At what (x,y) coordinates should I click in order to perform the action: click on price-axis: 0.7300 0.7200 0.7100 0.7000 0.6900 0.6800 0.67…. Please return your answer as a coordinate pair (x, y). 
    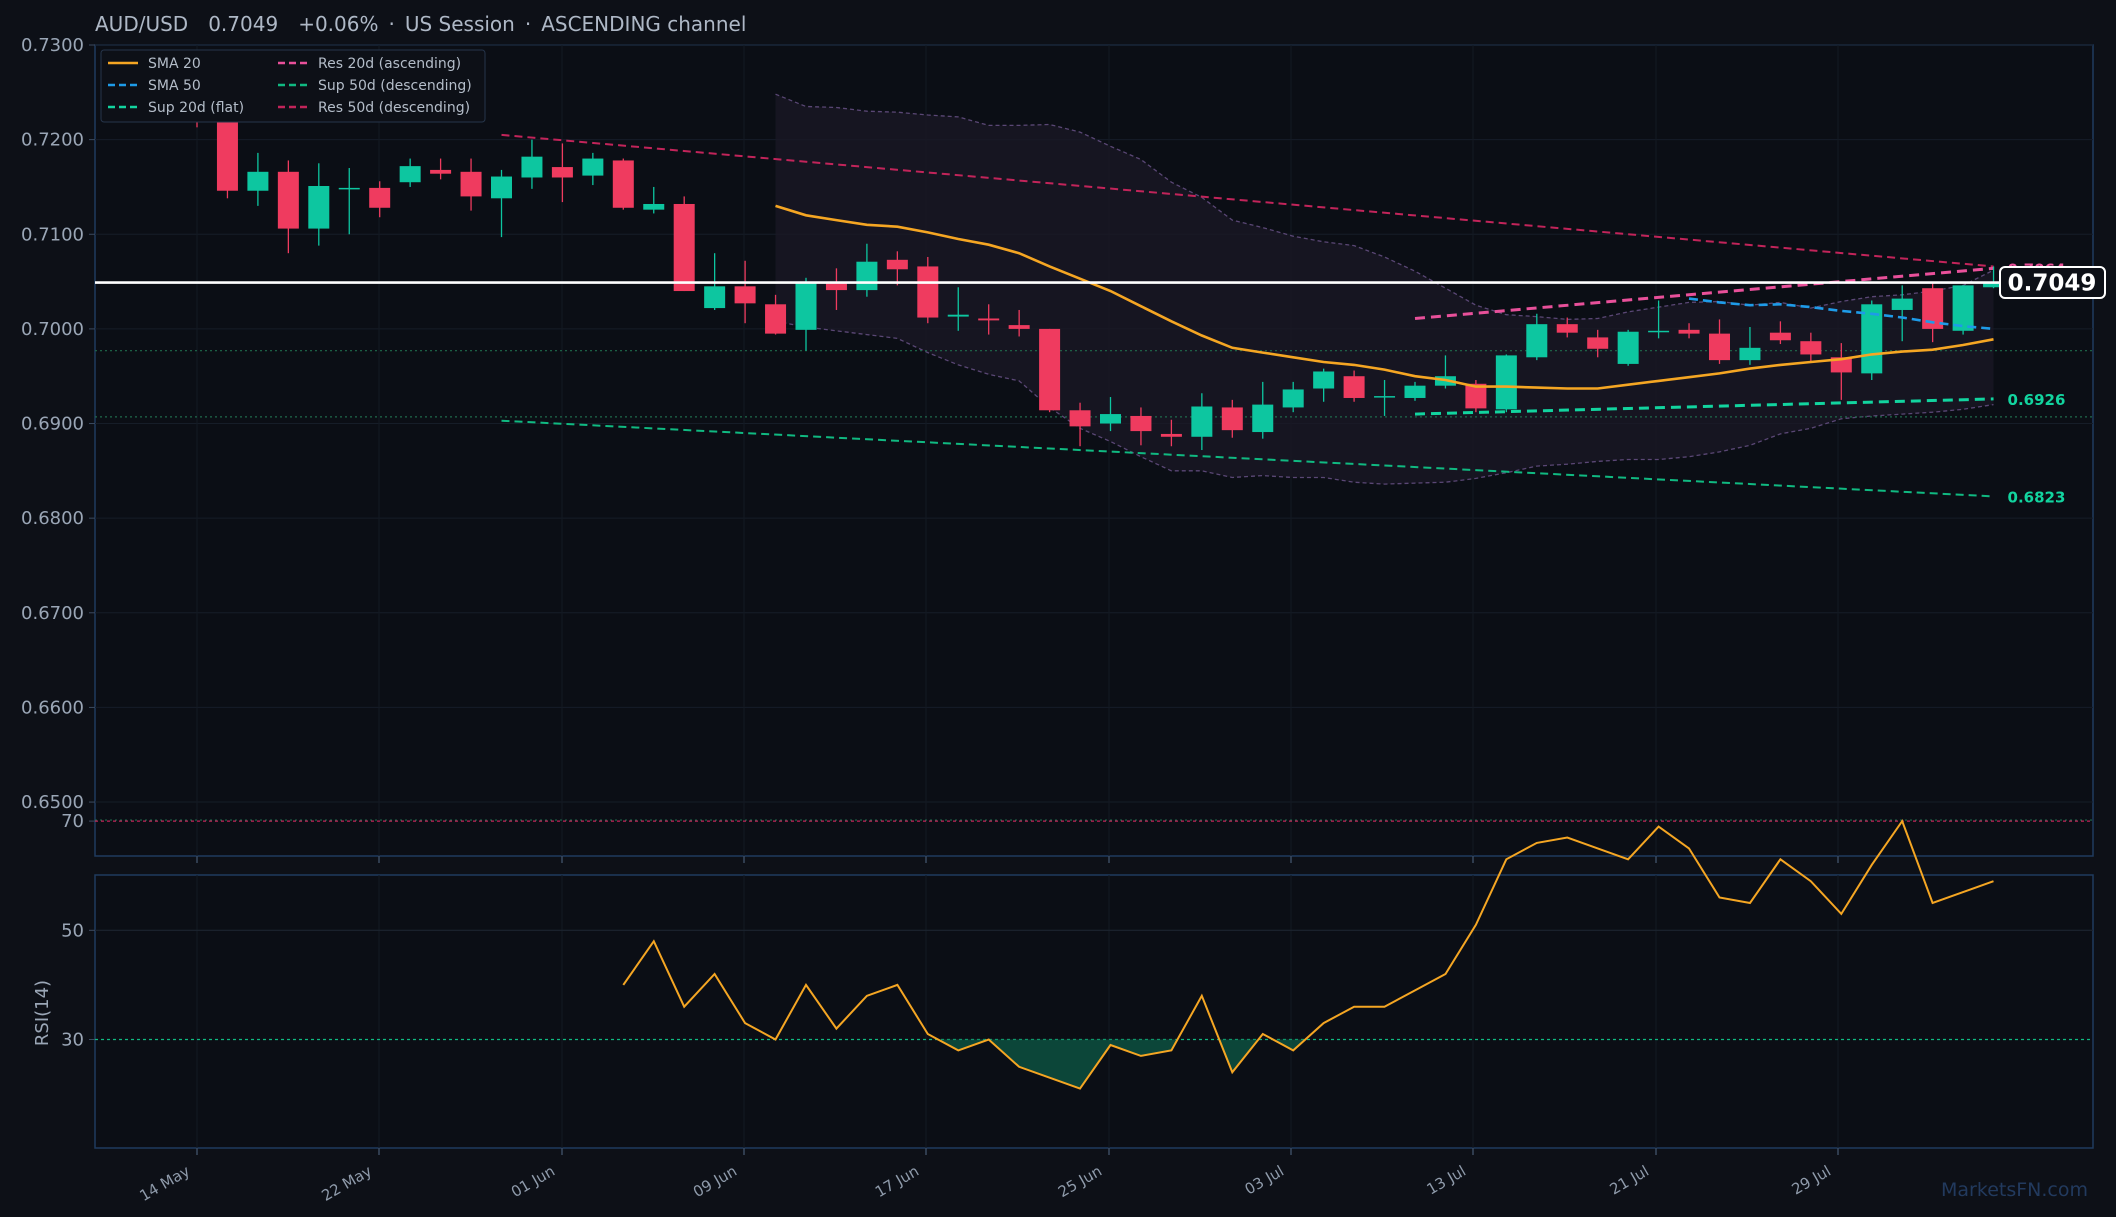
    Looking at the image, I should click on (58, 424).